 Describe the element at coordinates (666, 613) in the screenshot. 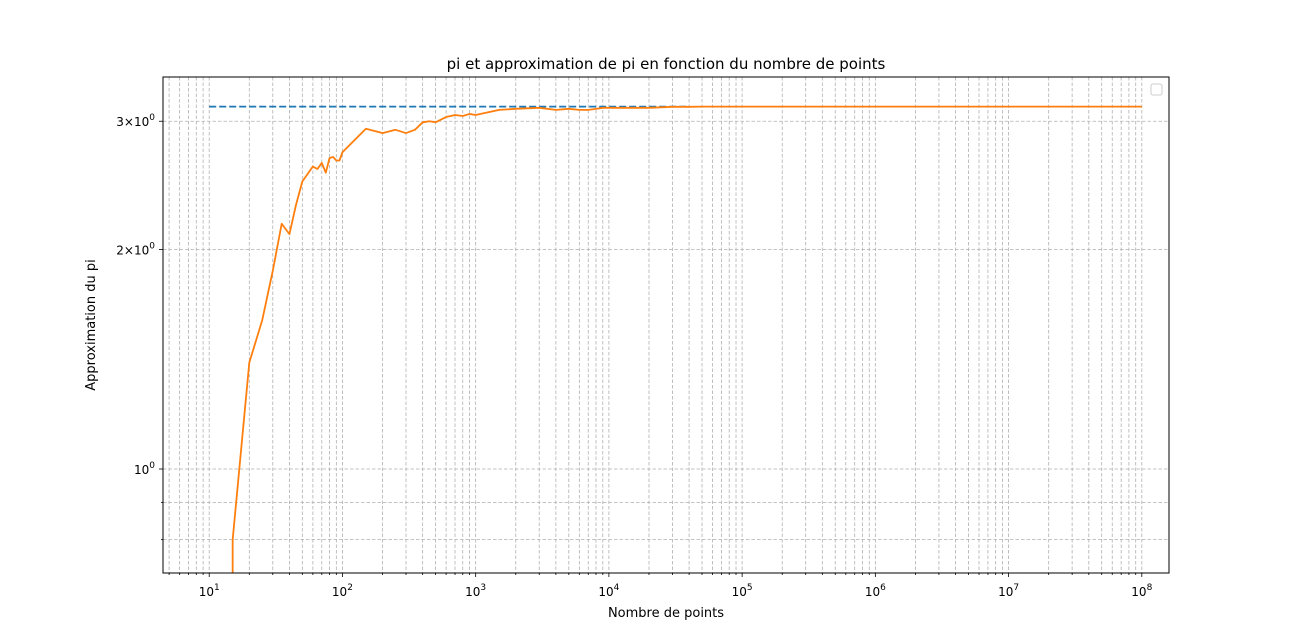

I see `x-axis-label: Nombre de points` at that location.